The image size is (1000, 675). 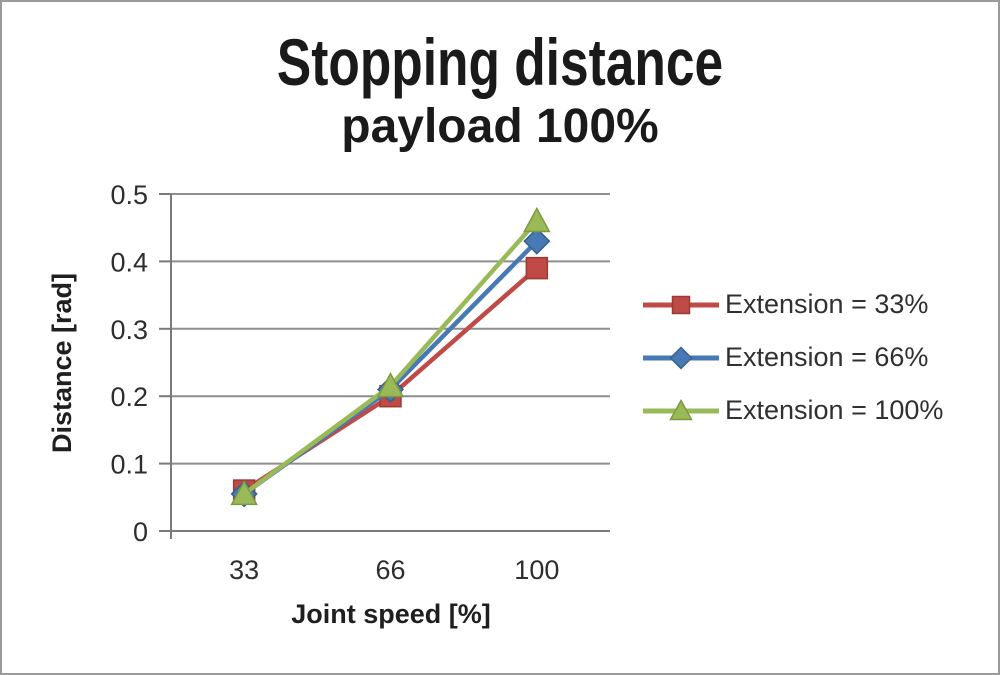 What do you see at coordinates (834, 410) in the screenshot?
I see `legend-label: Extension = 100%` at bounding box center [834, 410].